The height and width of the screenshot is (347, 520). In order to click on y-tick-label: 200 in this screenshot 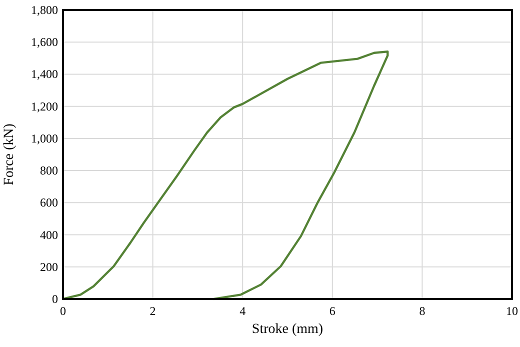, I will do `click(49, 267)`.